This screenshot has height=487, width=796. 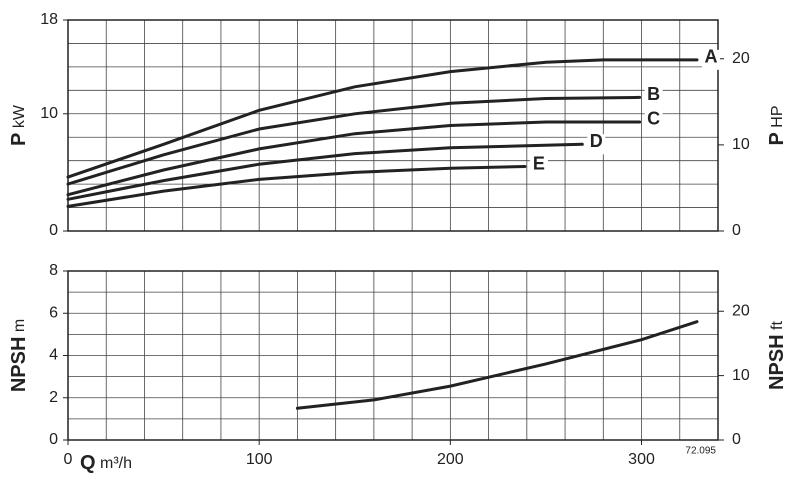 What do you see at coordinates (19, 325) in the screenshot?
I see `y-axis-label-unit: m` at bounding box center [19, 325].